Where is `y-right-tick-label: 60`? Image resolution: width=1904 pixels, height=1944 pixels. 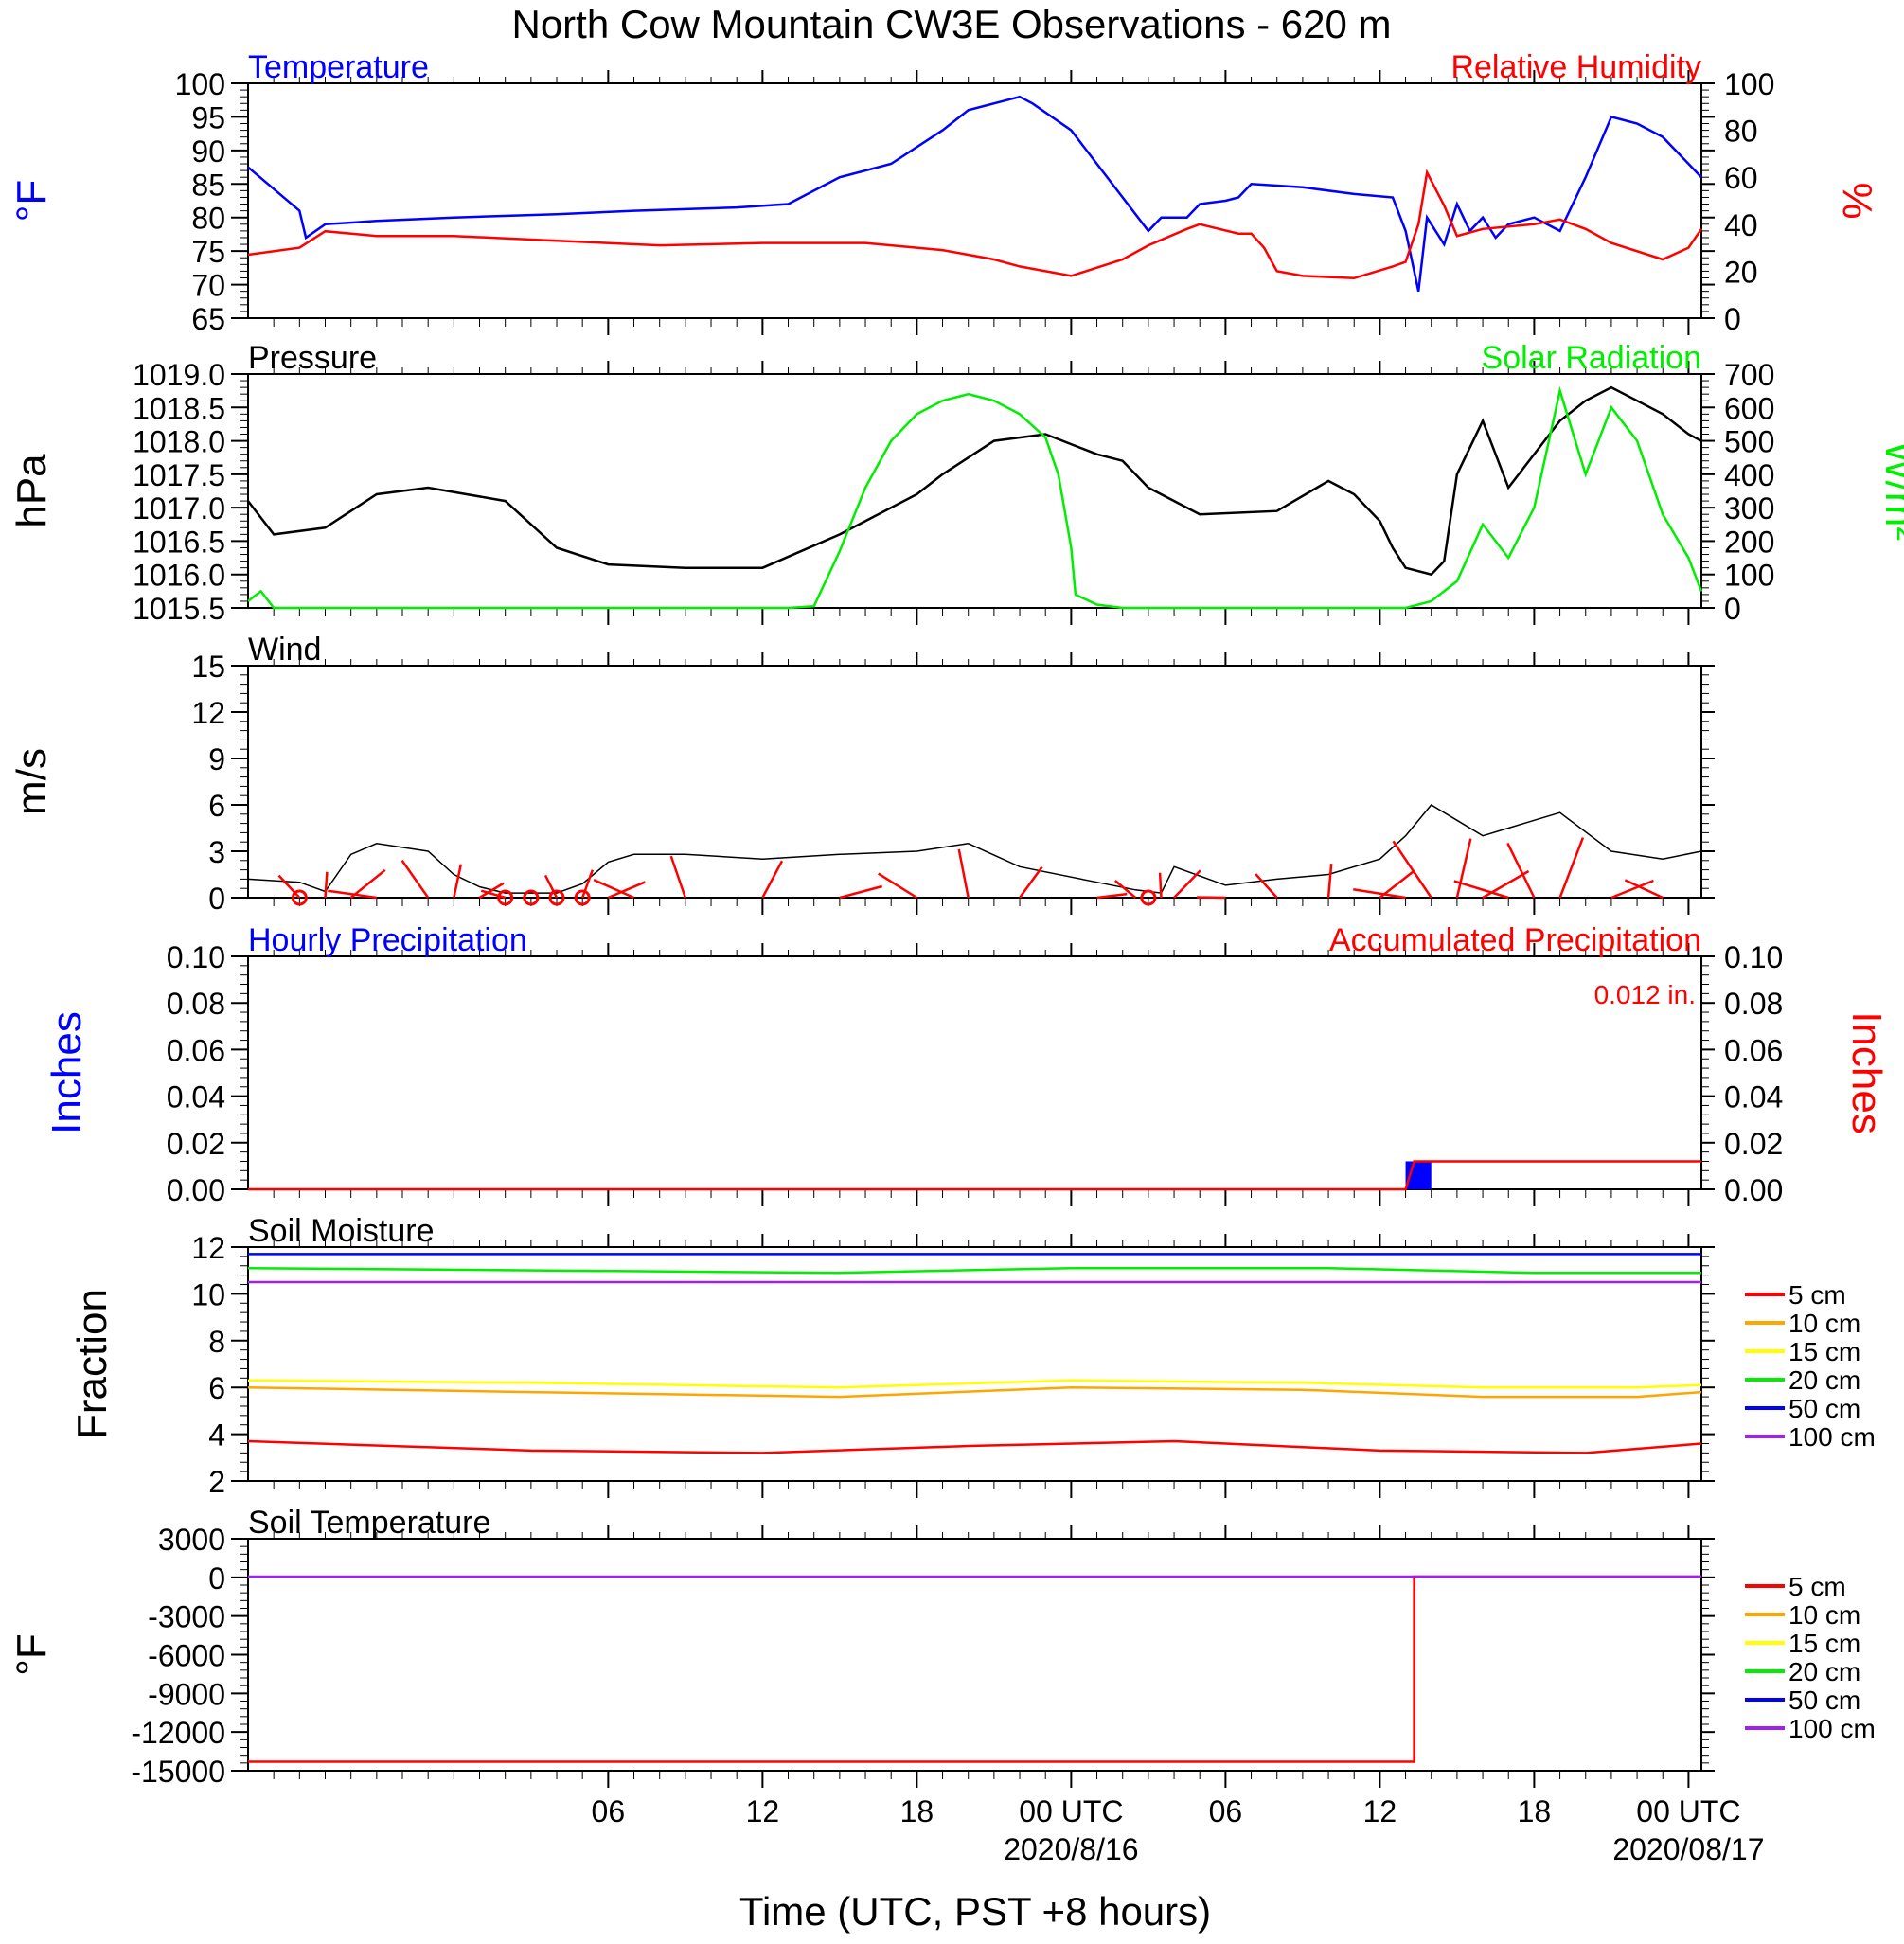 y-right-tick-label: 60 is located at coordinates (1741, 178).